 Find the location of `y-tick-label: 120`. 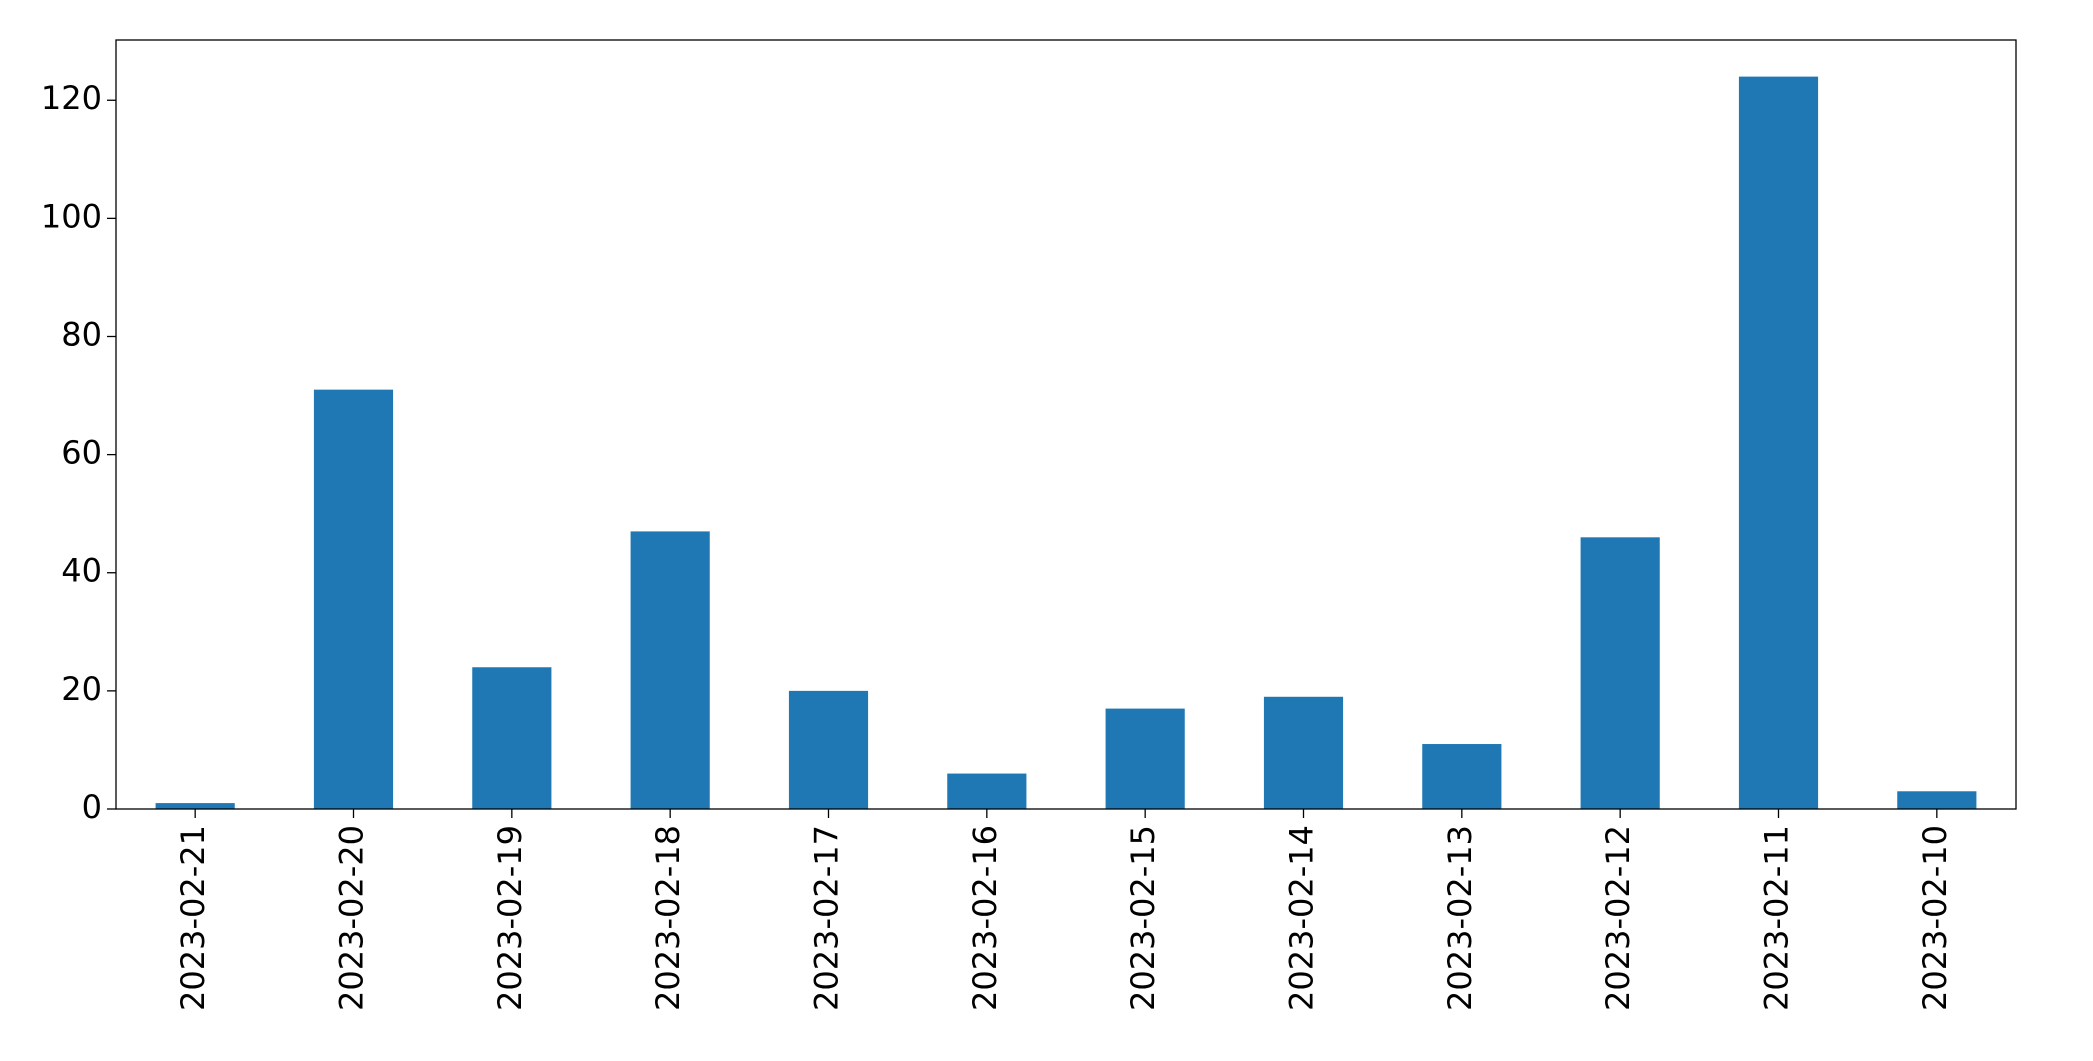

y-tick-label: 120 is located at coordinates (71, 98).